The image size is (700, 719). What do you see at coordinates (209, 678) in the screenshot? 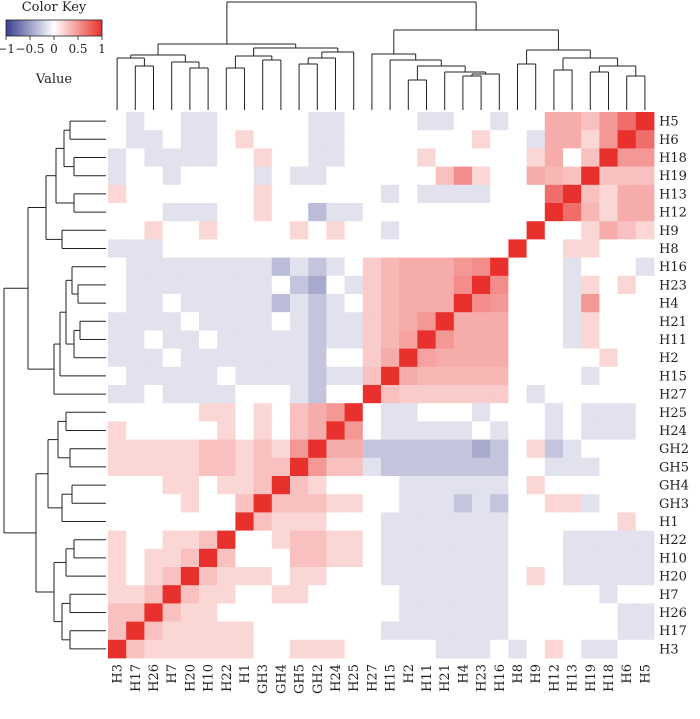
I see `column-label: H10` at bounding box center [209, 678].